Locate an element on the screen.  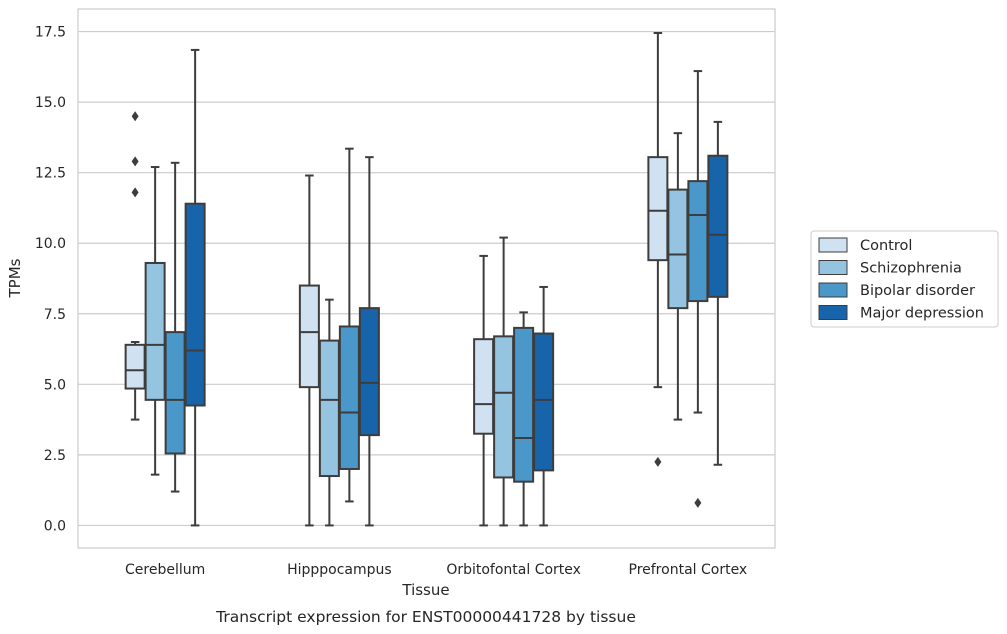
y-tick-labels: 0.0 2.5 5.0 7.5 10.0 12.5 15.0 17.5 is located at coordinates (50, 280).